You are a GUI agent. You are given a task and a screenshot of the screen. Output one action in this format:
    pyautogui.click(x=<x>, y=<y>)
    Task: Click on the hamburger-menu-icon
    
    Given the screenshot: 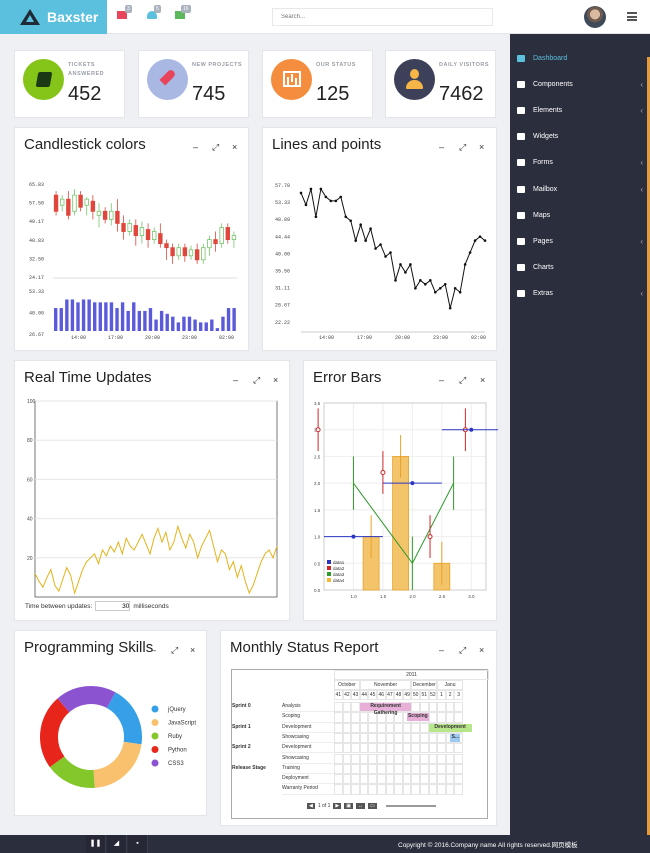 What is the action you would take?
    pyautogui.click(x=632, y=16)
    